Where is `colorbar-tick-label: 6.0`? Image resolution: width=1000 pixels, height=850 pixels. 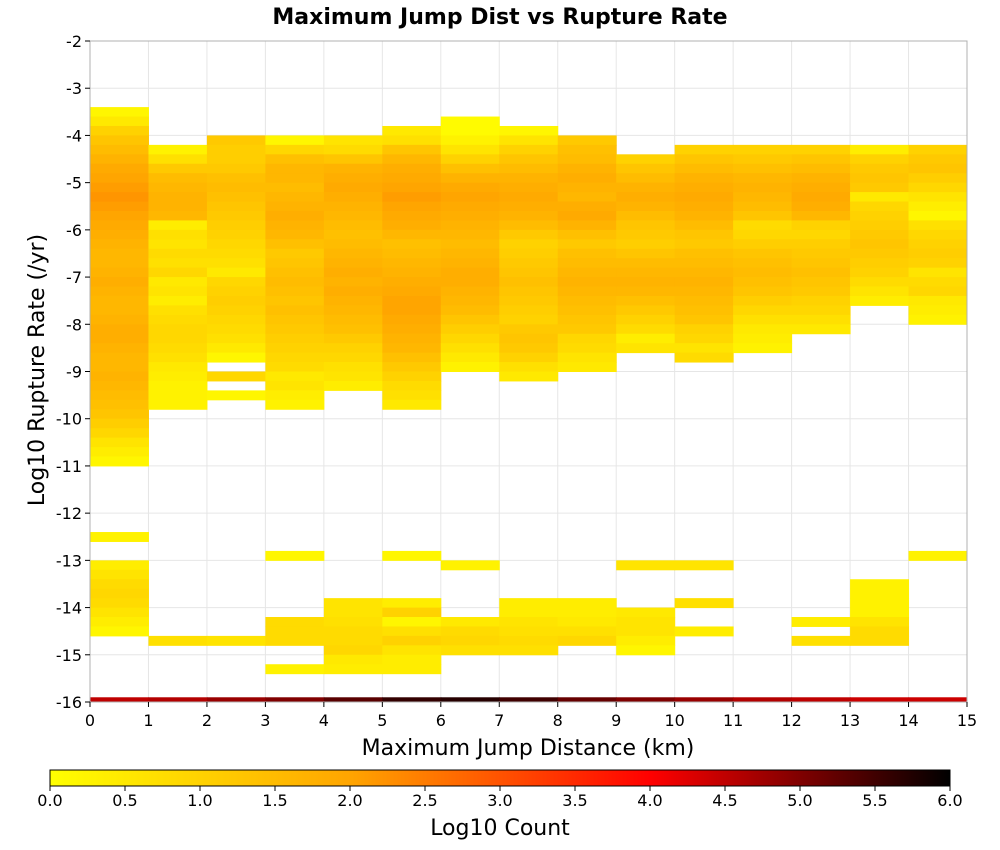
colorbar-tick-label: 6.0 is located at coordinates (949, 800).